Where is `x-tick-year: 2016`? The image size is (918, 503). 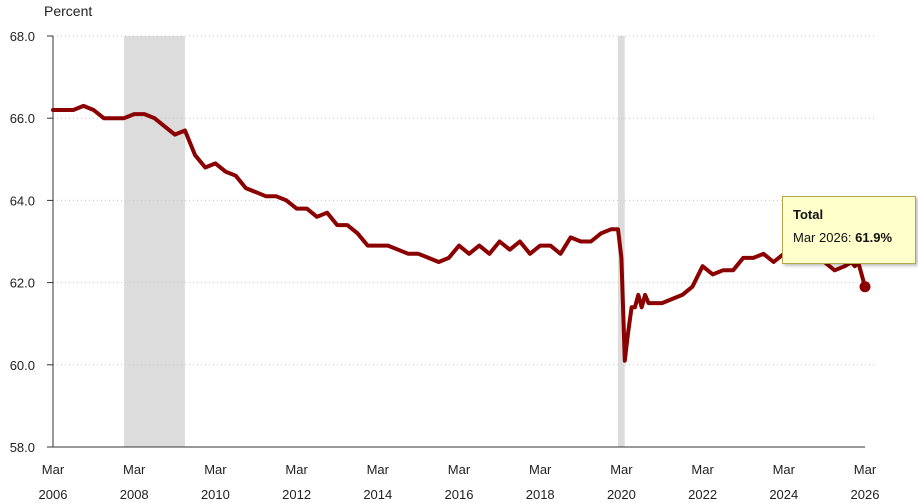
x-tick-year: 2016 is located at coordinates (459, 494).